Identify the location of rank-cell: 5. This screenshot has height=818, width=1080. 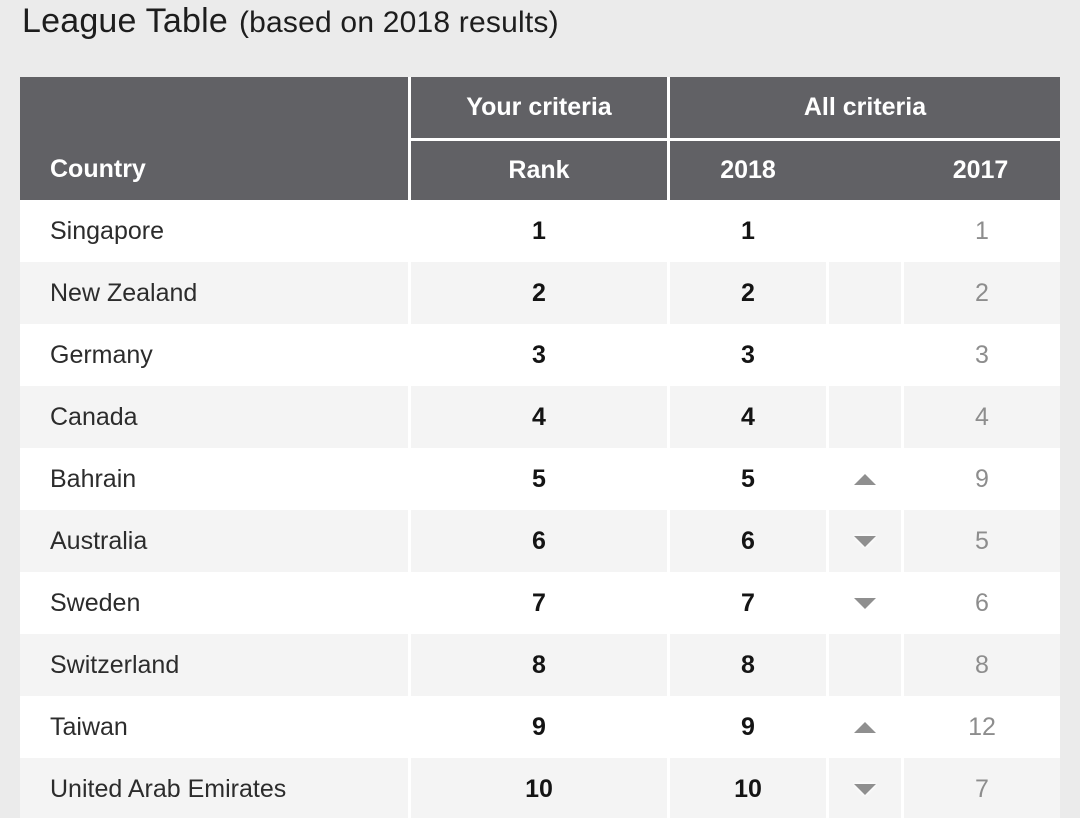
(537, 479).